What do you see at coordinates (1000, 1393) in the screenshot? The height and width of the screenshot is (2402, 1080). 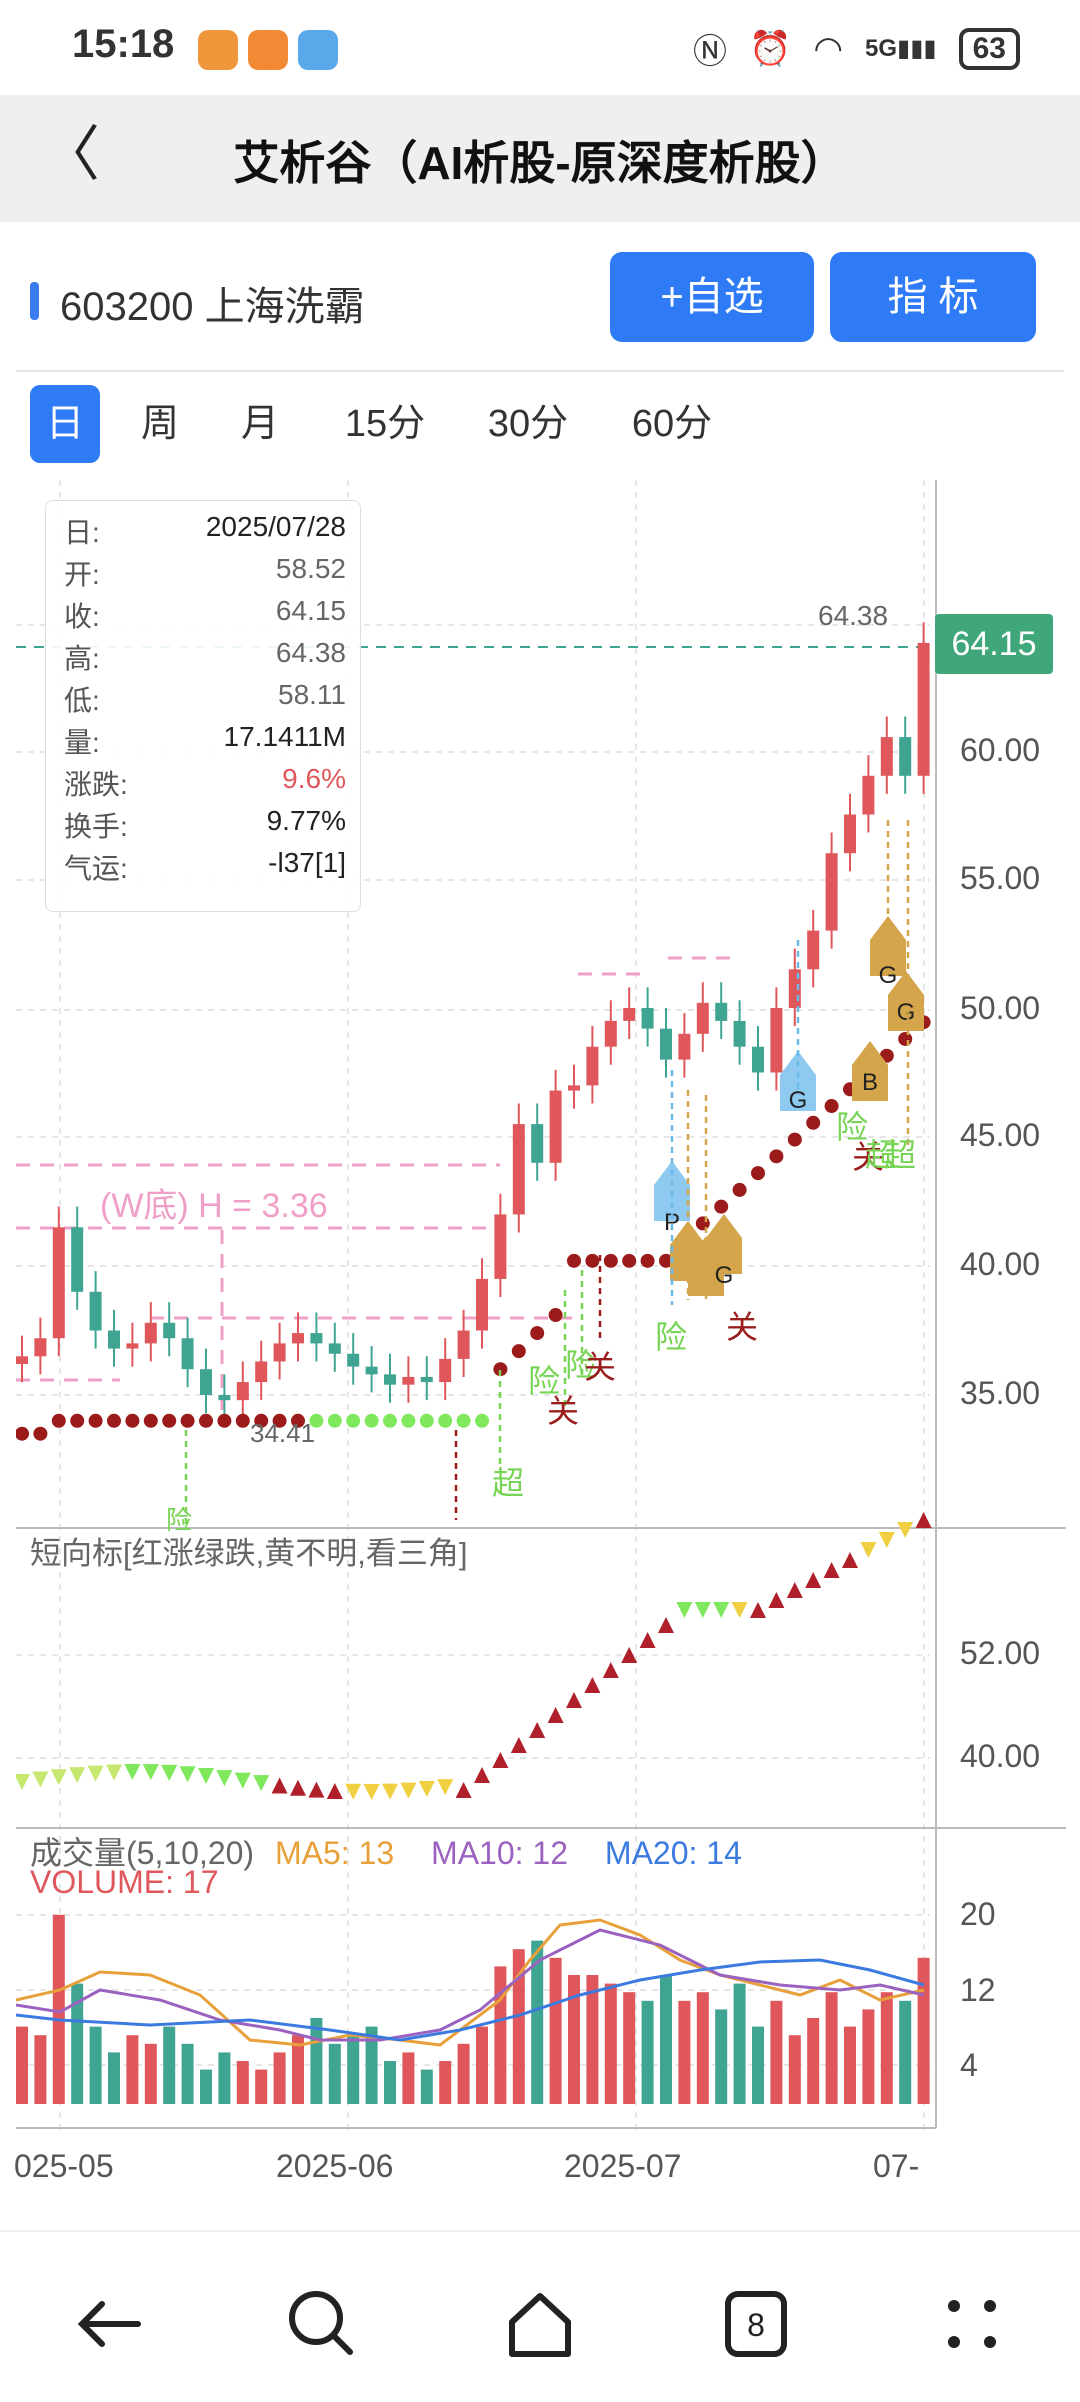 I see `y-label: 35.00` at bounding box center [1000, 1393].